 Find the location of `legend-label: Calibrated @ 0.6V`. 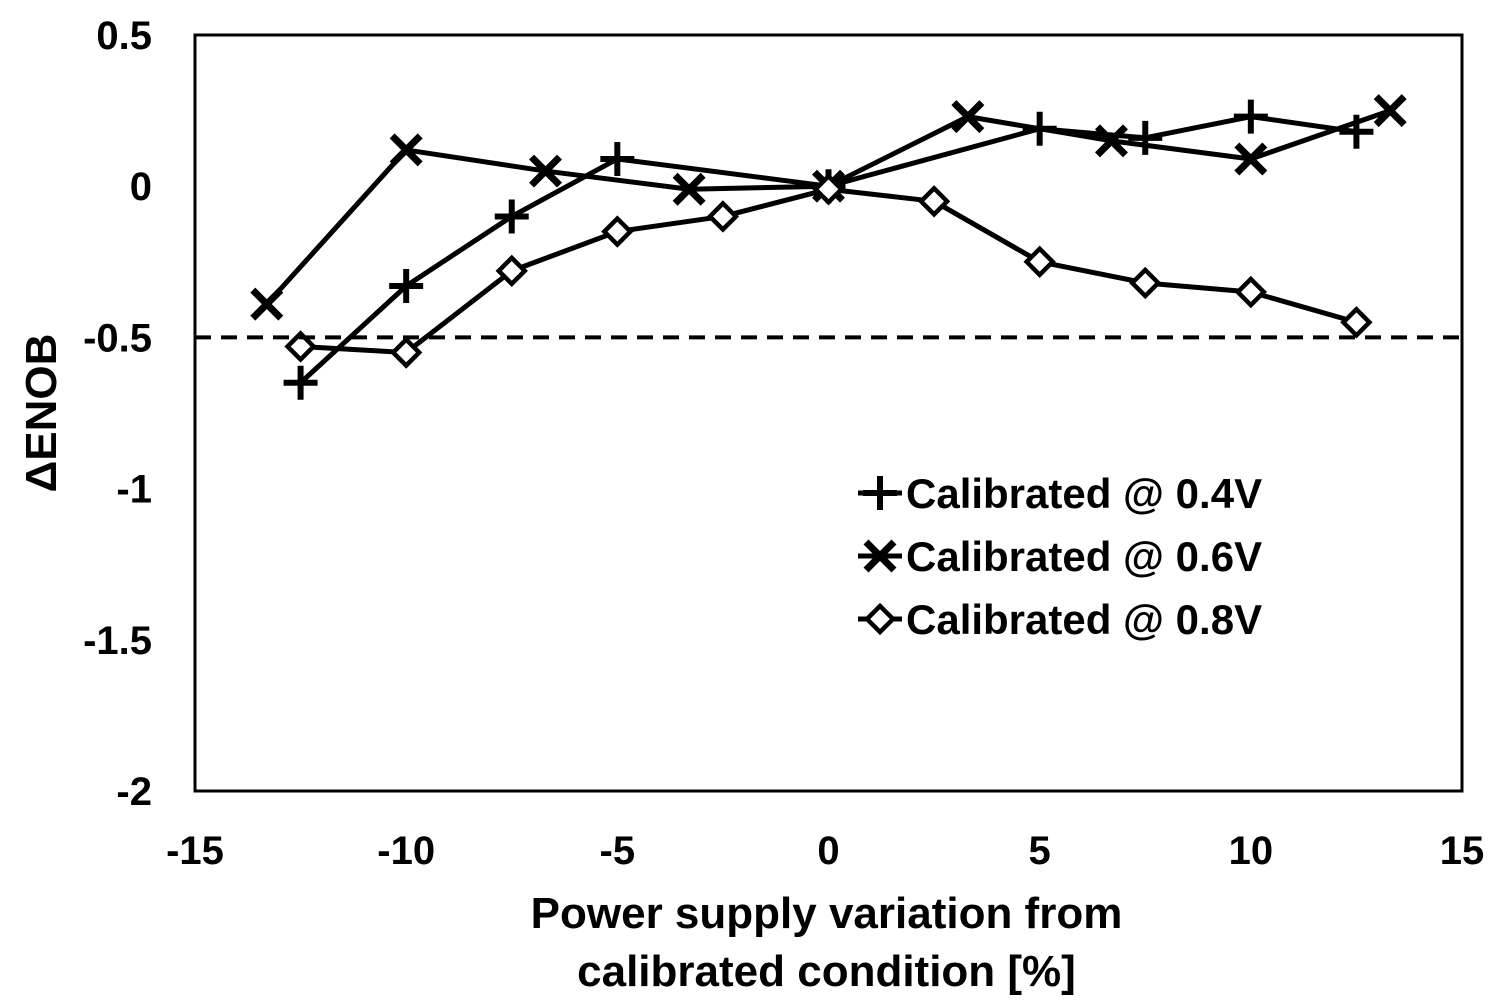

legend-label: Calibrated @ 0.6V is located at coordinates (1084, 556).